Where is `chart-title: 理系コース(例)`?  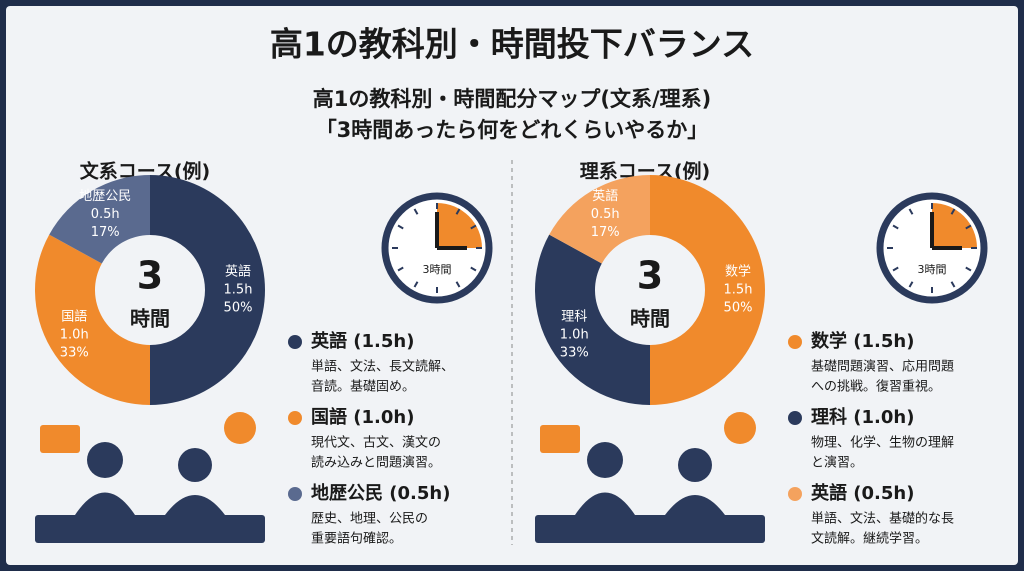 chart-title: 理系コース(例) is located at coordinates (645, 171).